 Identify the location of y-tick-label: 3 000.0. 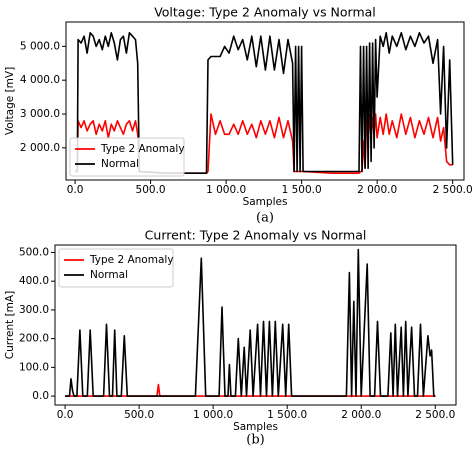
(40, 114).